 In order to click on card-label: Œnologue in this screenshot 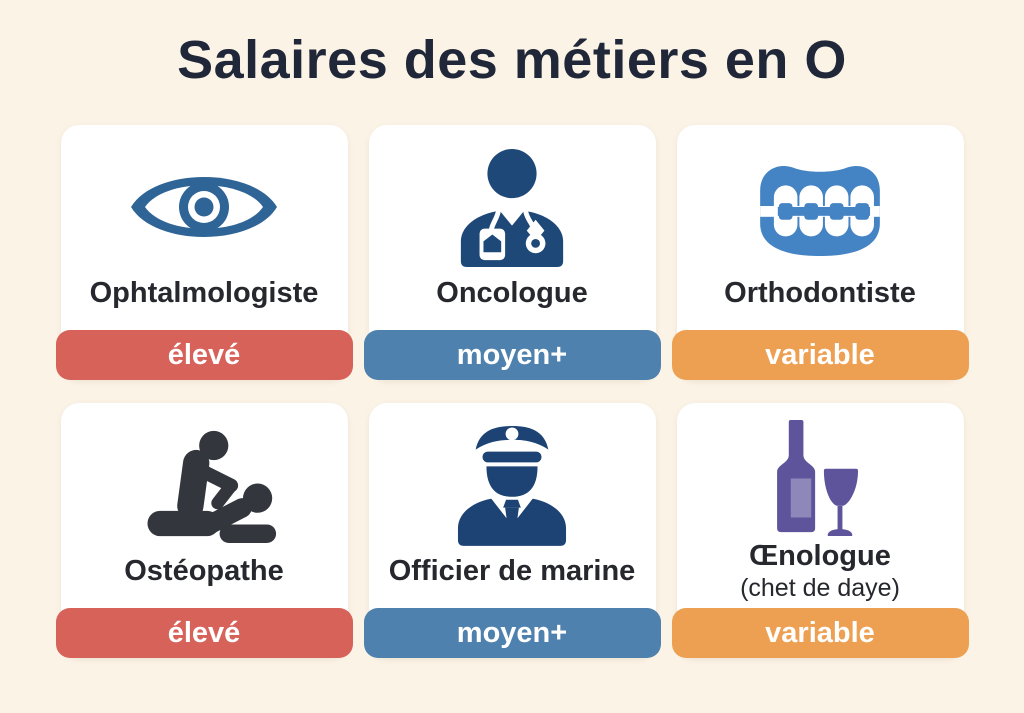, I will do `click(820, 556)`.